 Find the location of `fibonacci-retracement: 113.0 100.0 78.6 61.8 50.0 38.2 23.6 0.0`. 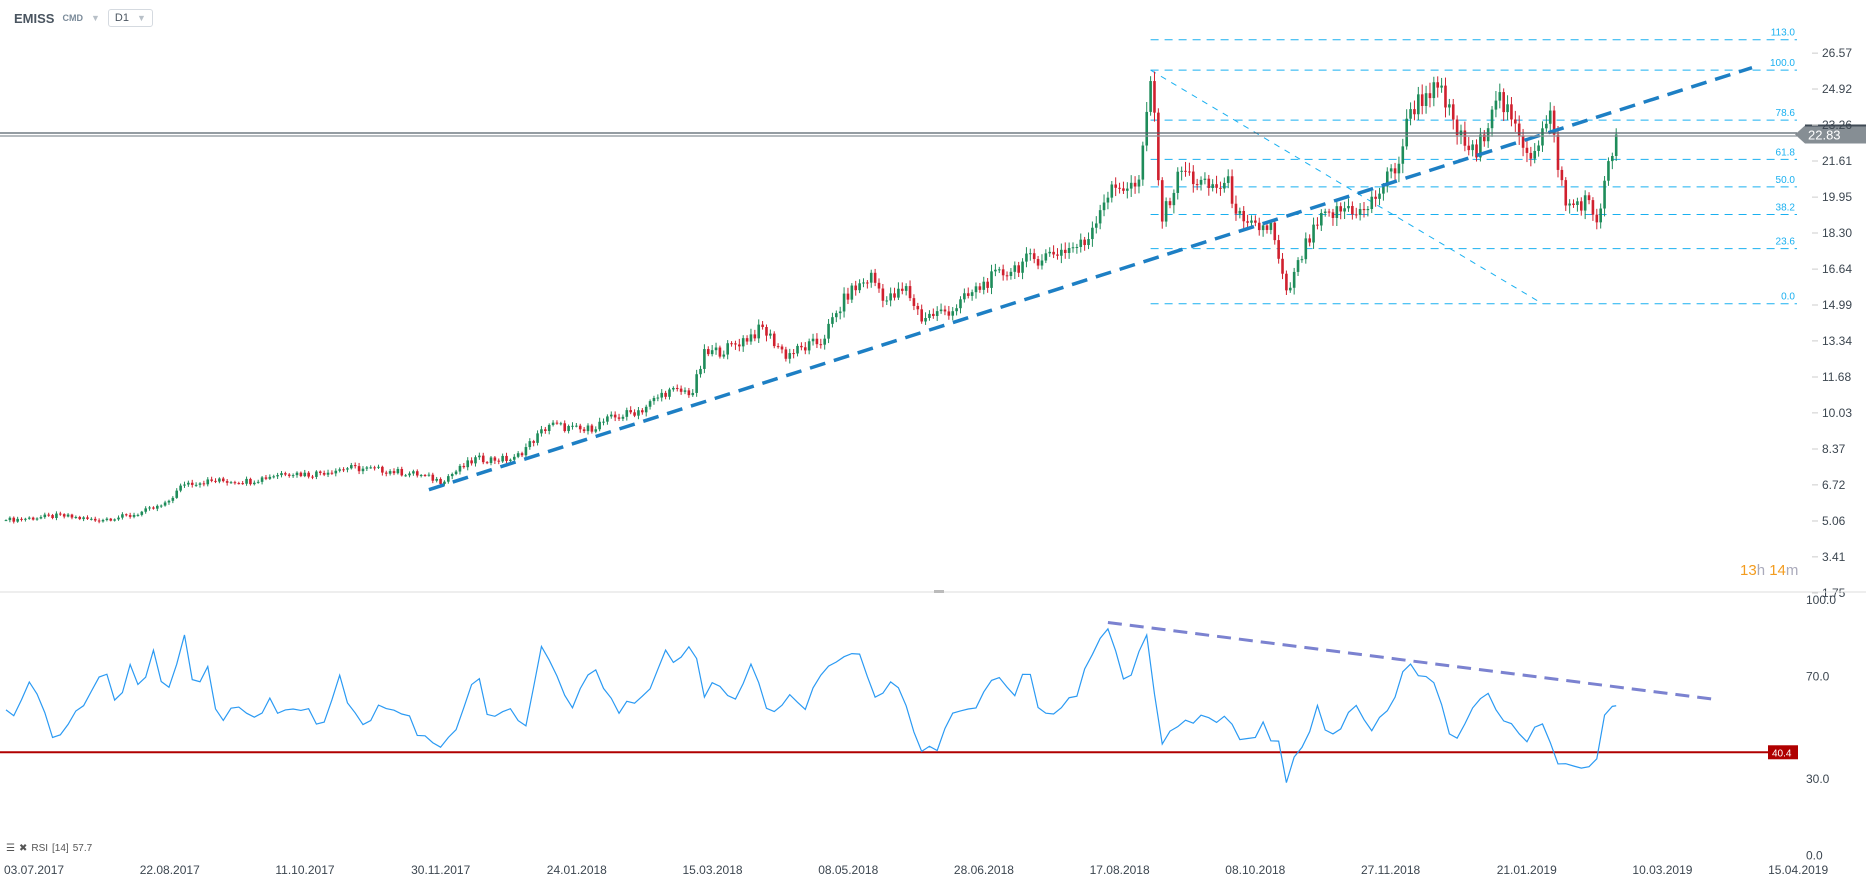

fibonacci-retracement: 113.0 100.0 78.6 61.8 50.0 38.2 23.6 0.0 is located at coordinates (1473, 166).